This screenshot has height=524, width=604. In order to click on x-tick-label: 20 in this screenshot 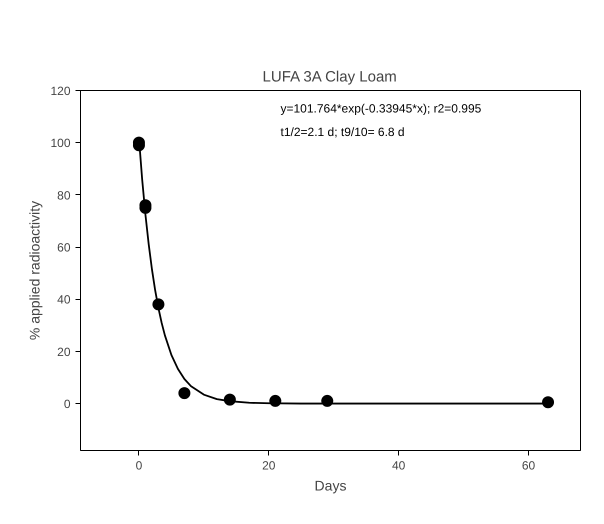, I will do `click(269, 465)`.